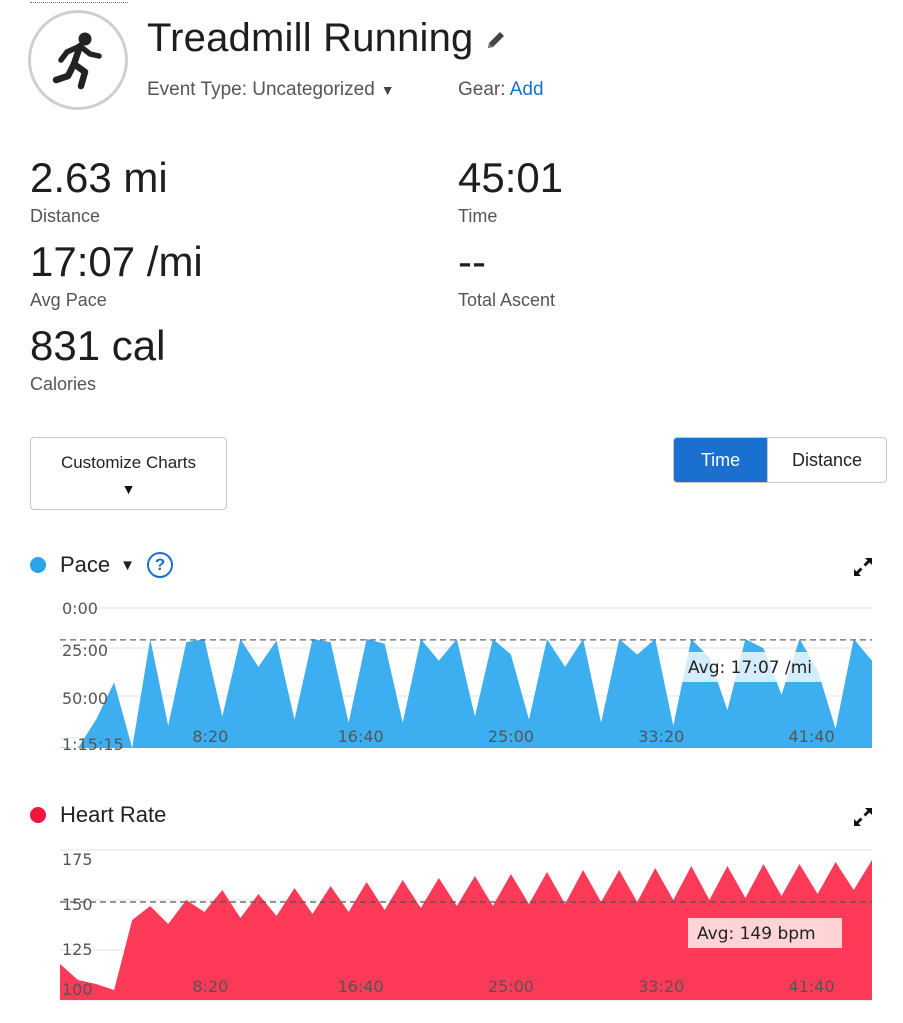 The image size is (903, 1023). Describe the element at coordinates (661, 986) in the screenshot. I see `hr-x-tick-label: 33:20` at that location.